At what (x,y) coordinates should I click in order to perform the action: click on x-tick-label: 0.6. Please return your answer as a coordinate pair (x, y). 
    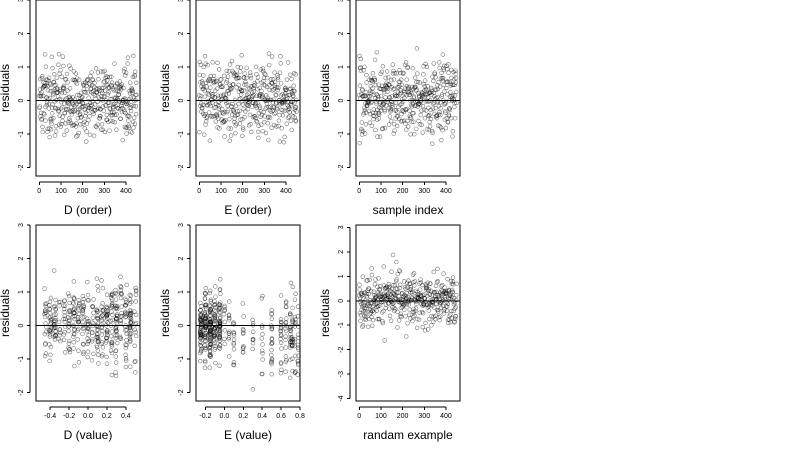
    Looking at the image, I should click on (281, 416).